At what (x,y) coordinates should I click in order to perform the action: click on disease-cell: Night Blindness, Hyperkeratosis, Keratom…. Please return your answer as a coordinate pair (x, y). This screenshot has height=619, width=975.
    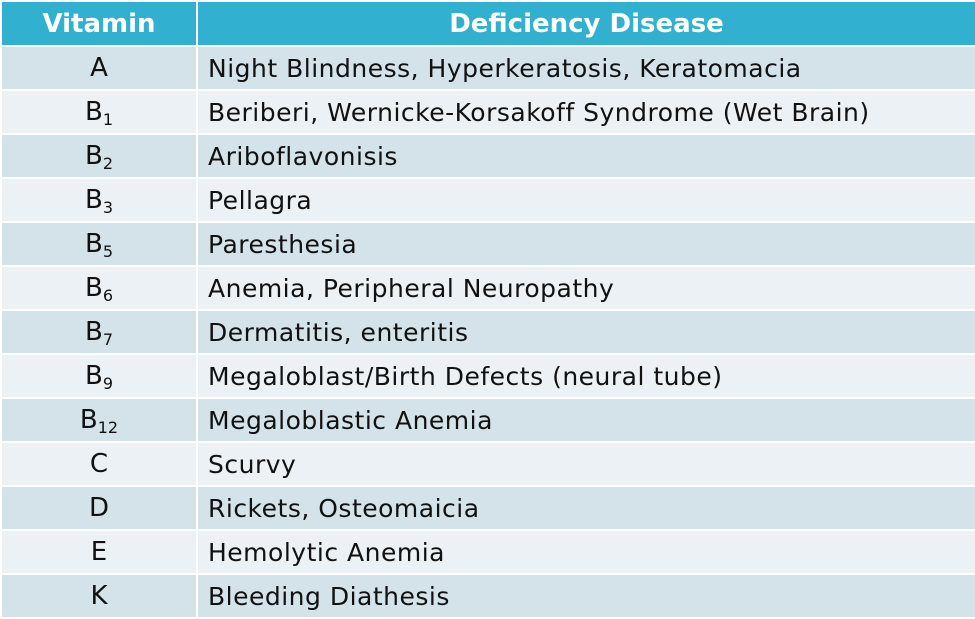
    Looking at the image, I should click on (585, 68).